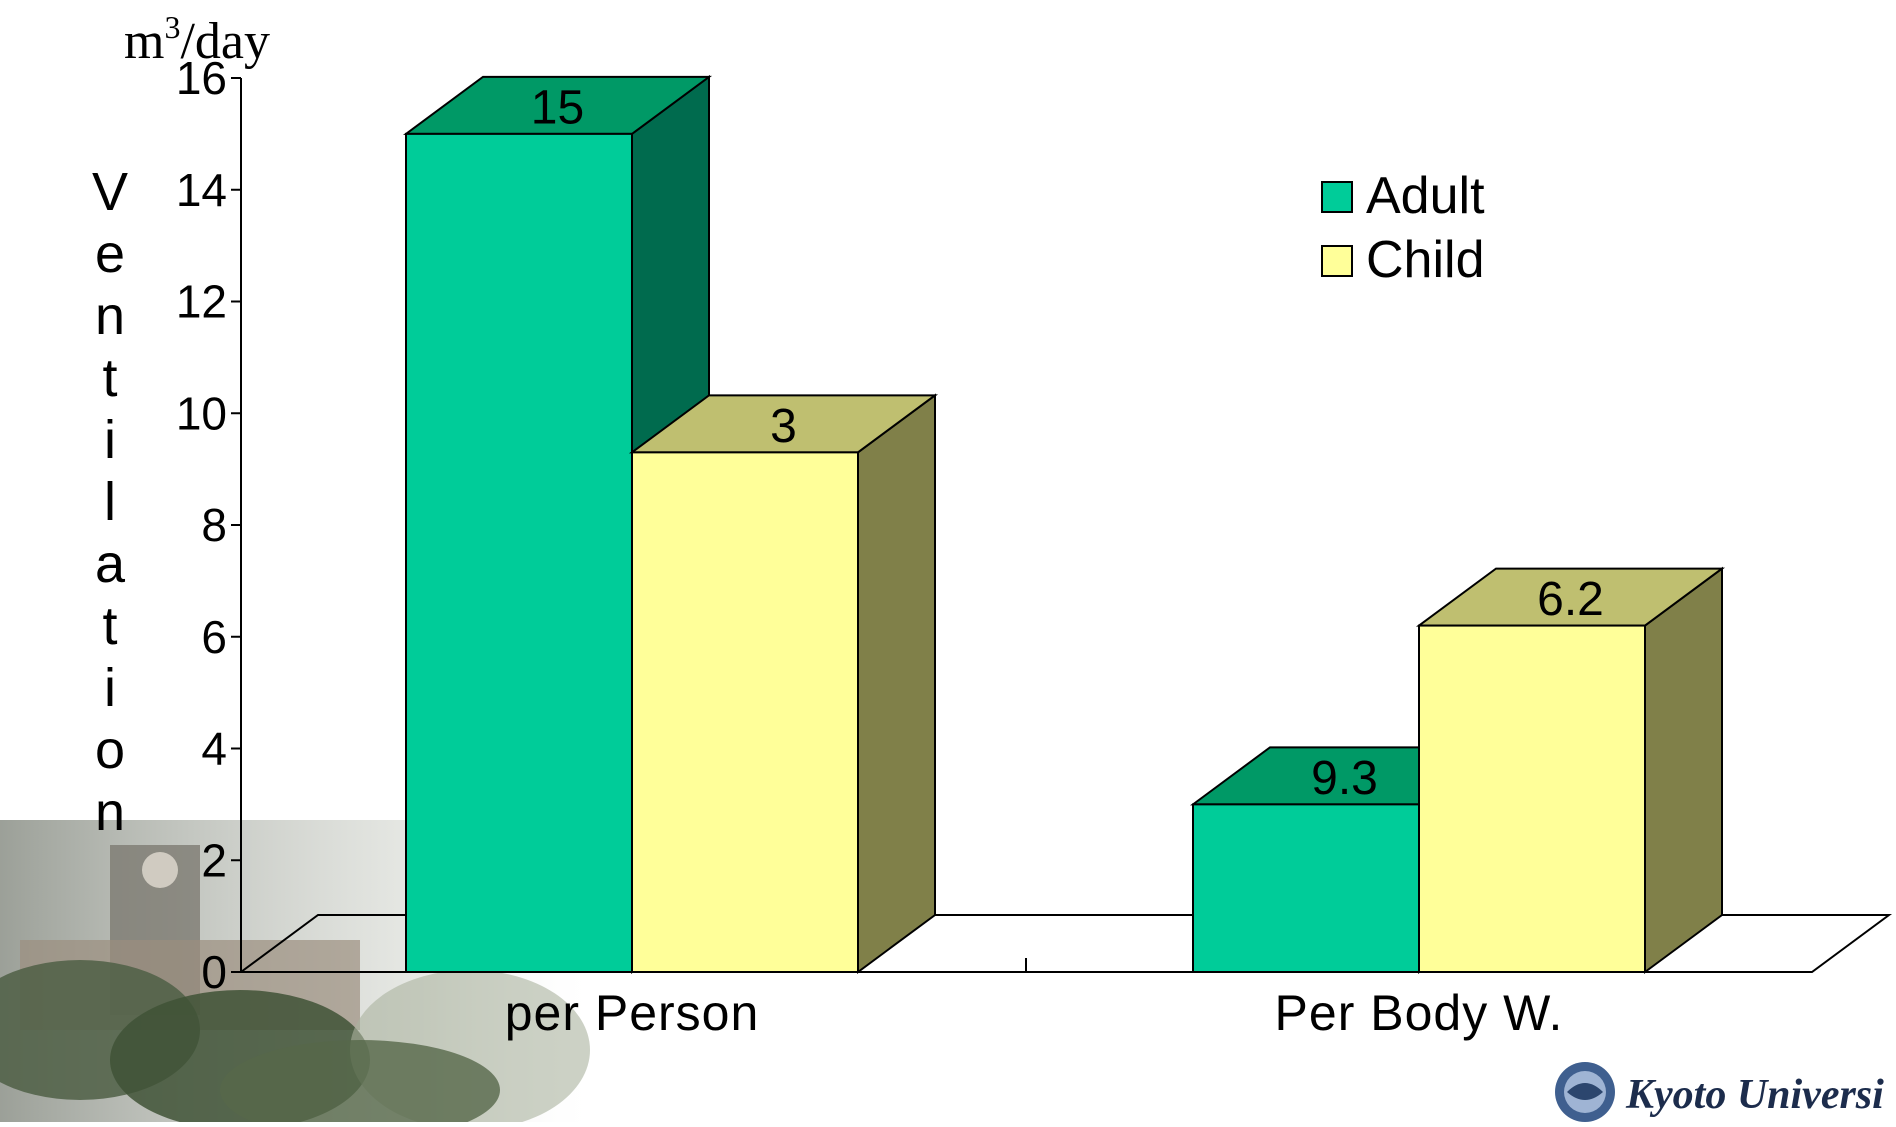  What do you see at coordinates (201, 413) in the screenshot?
I see `y-tick-label: 10` at bounding box center [201, 413].